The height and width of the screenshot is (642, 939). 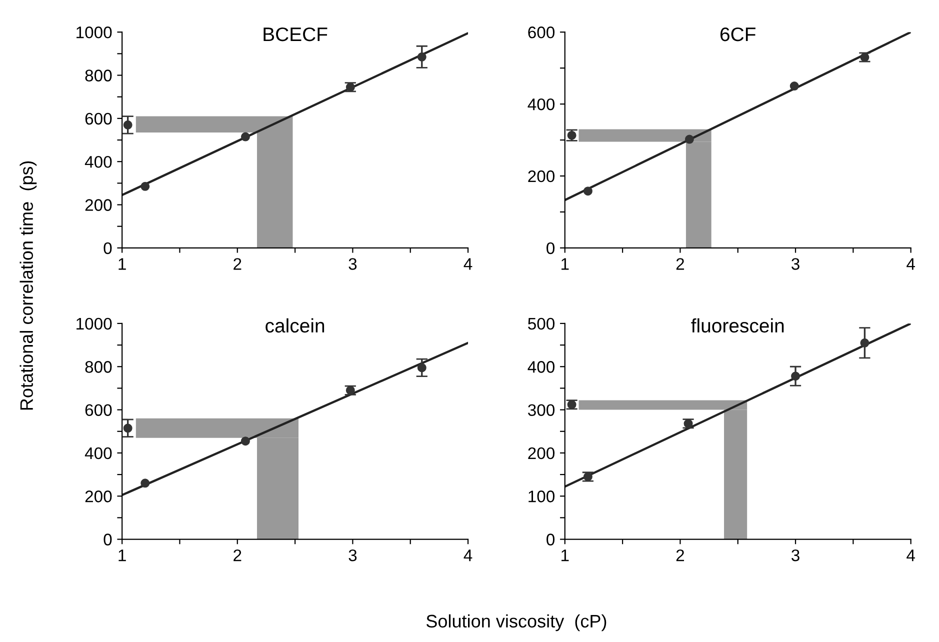 What do you see at coordinates (541, 410) in the screenshot?
I see `y-tick-label: 300` at bounding box center [541, 410].